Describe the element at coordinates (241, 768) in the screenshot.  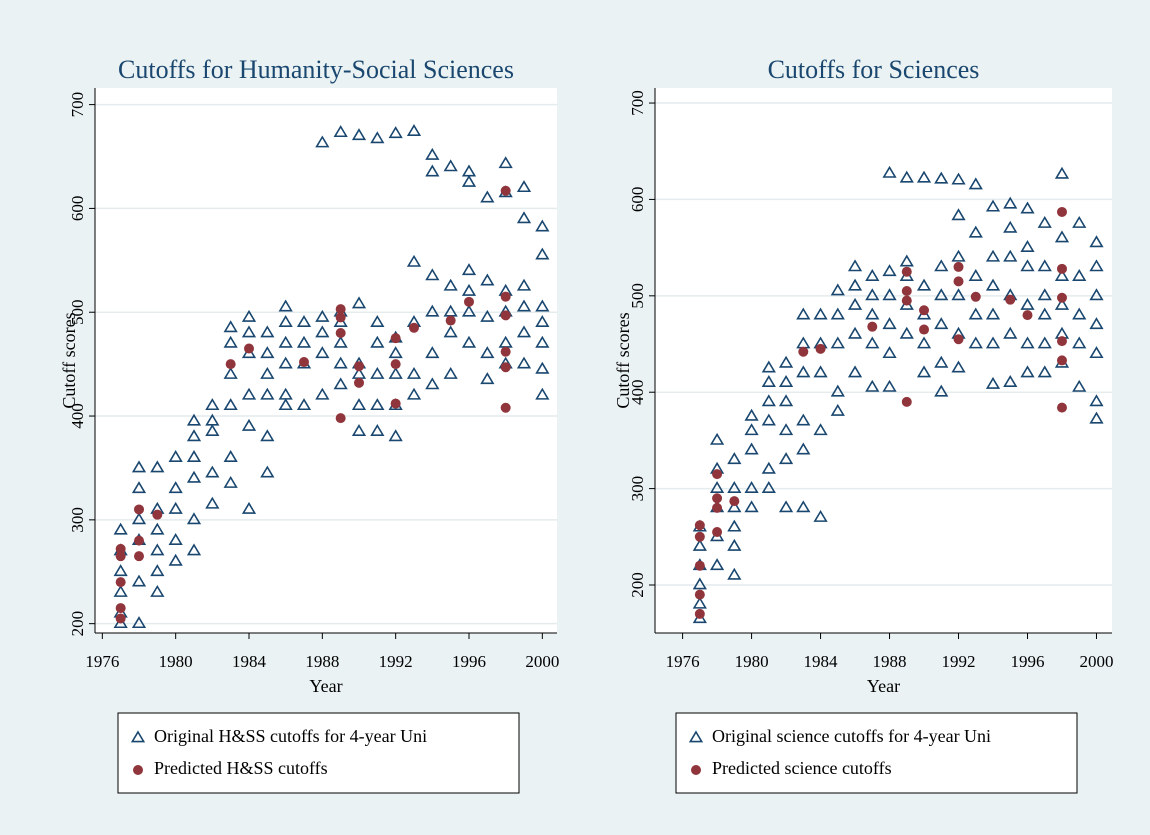
I see `legend-label: Predicted H&SS cutoffs` at that location.